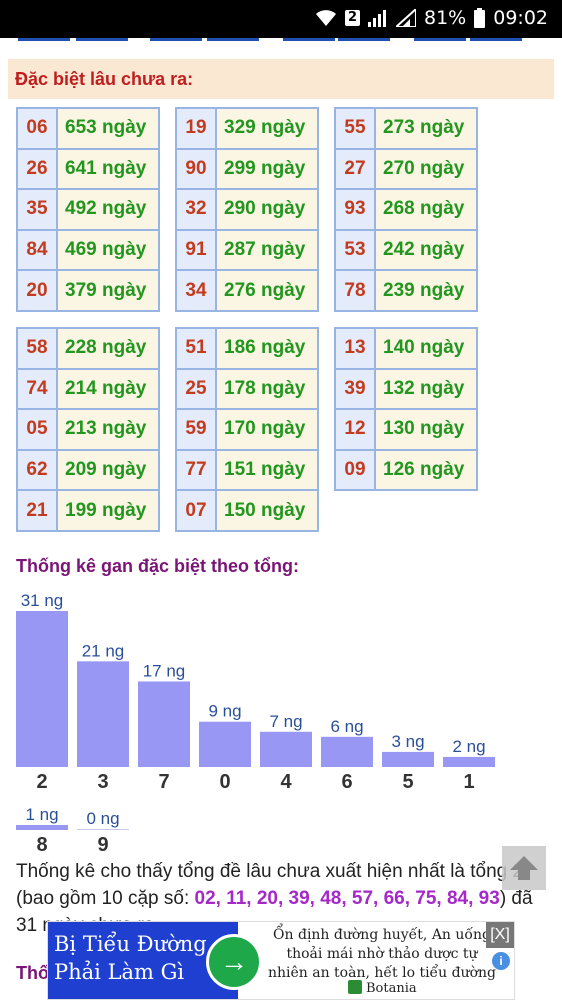 The image size is (562, 1000). Describe the element at coordinates (224, 782) in the screenshot. I see `category-label: 0` at that location.